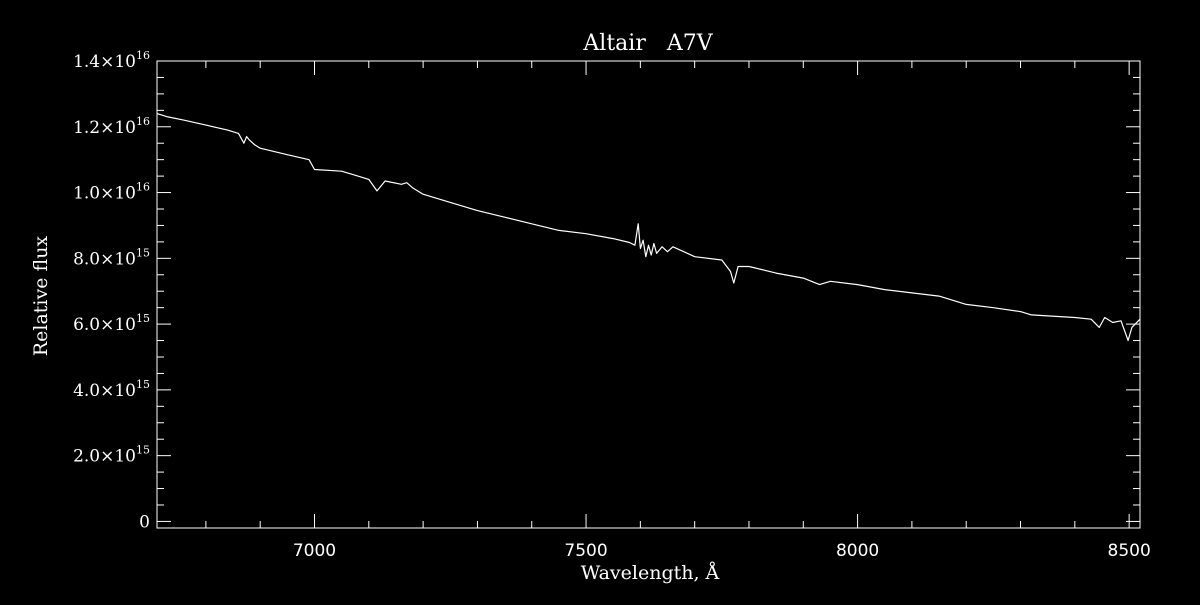 This screenshot has width=1200, height=605. Describe the element at coordinates (41, 296) in the screenshot. I see `y-axis-label: Relative flux` at that location.